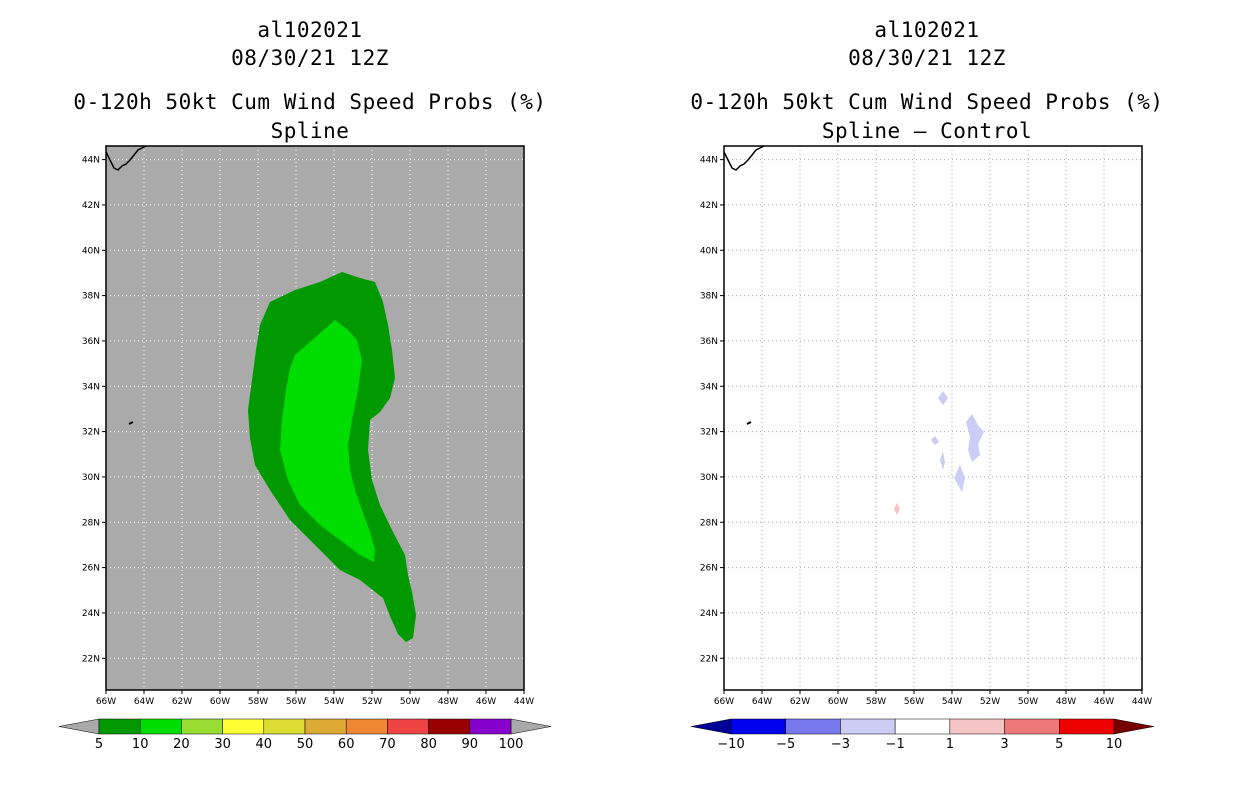  What do you see at coordinates (897, 509) in the screenshot?
I see `diff-positive-patch` at bounding box center [897, 509].